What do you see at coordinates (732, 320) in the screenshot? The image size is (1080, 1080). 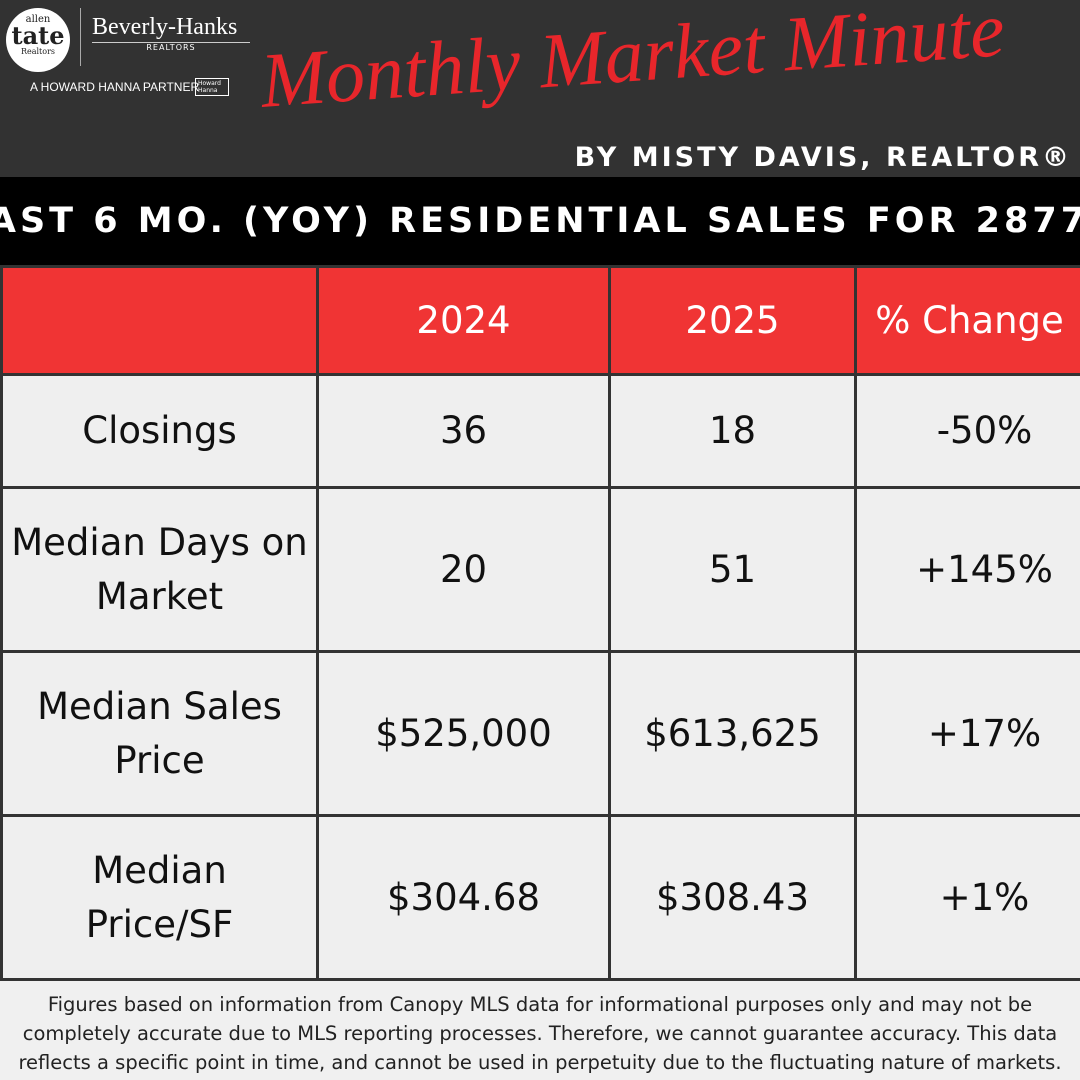 I see `header-cell: 2025` at bounding box center [732, 320].